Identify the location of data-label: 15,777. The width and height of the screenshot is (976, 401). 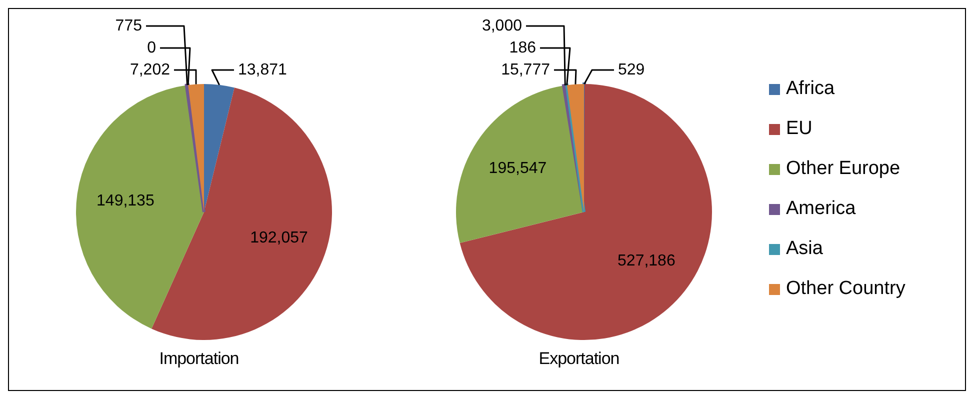
(525, 70).